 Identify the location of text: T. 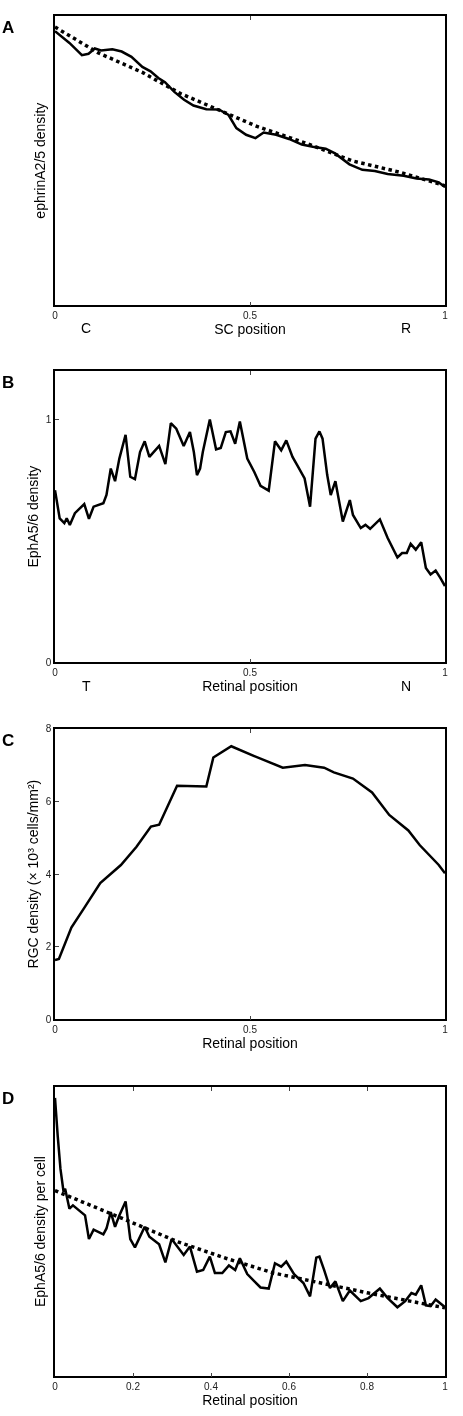
(86, 686).